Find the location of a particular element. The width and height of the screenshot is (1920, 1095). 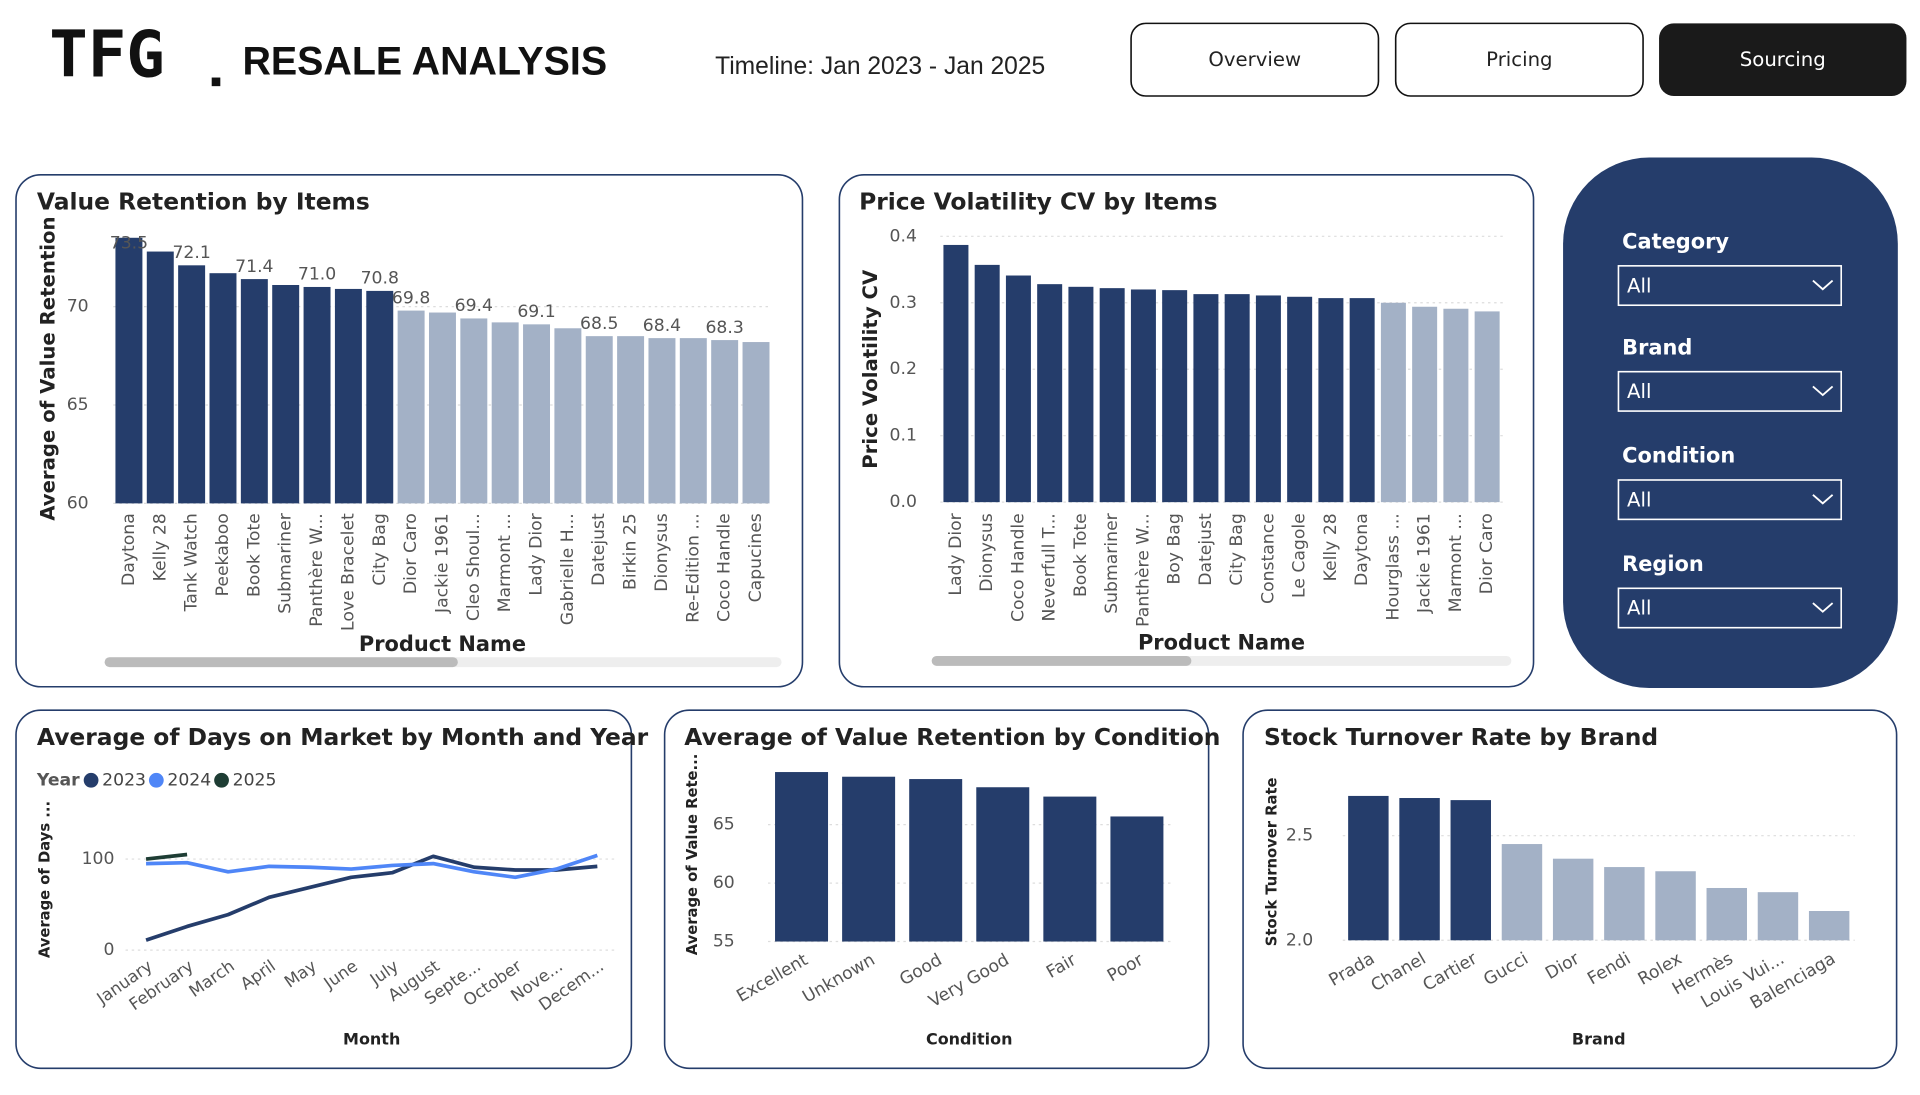

x-tick-label: Constance is located at coordinates (1268, 558).